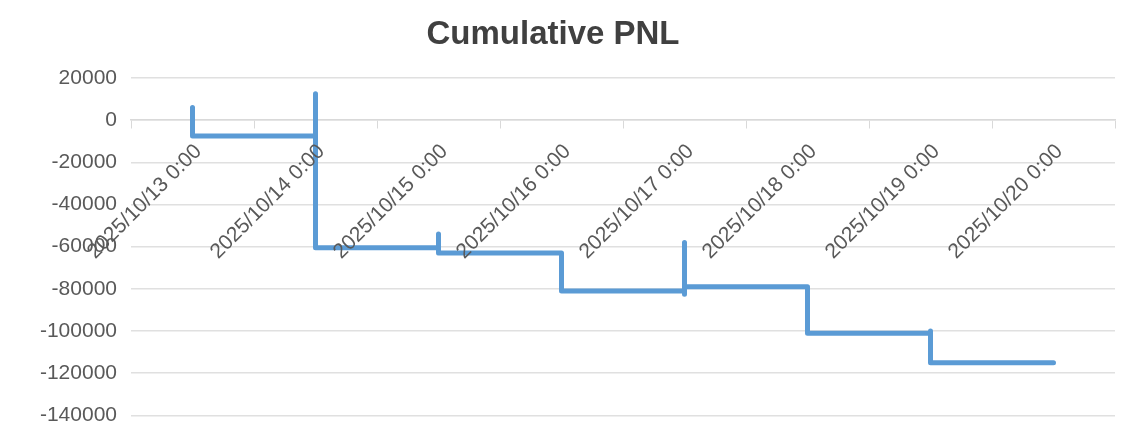 The image size is (1130, 442). Describe the element at coordinates (78, 372) in the screenshot. I see `y-tick-label: -120000` at that location.